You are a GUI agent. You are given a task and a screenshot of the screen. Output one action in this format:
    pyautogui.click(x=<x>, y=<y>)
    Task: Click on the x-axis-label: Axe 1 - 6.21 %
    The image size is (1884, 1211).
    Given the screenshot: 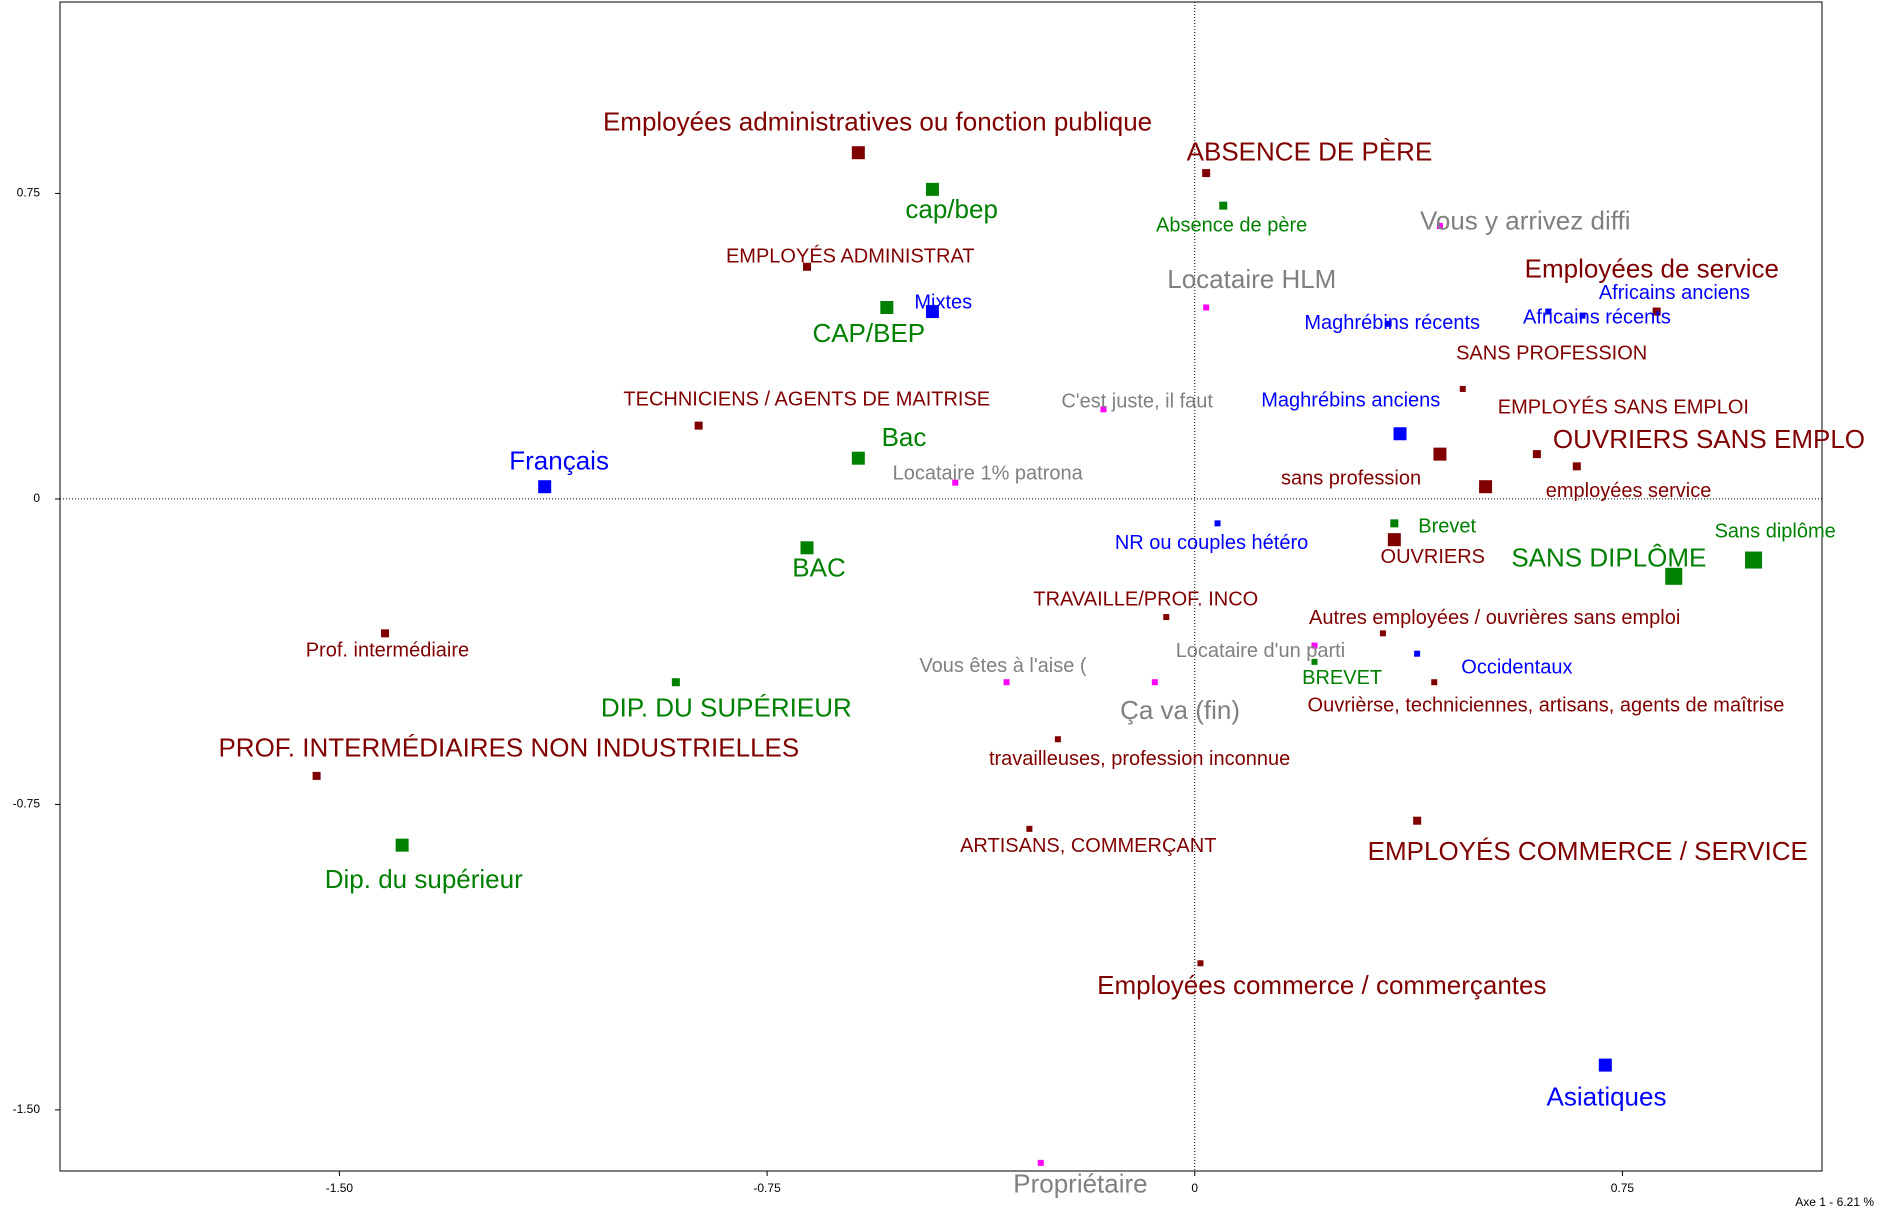 What is the action you would take?
    pyautogui.click(x=1834, y=1202)
    